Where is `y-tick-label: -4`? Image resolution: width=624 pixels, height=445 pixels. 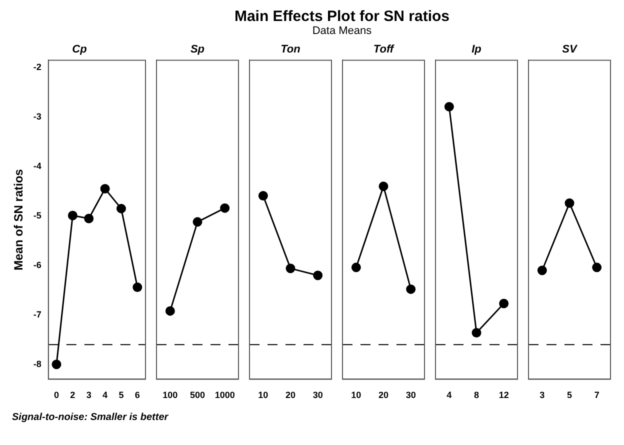
y-tick-label: -4 is located at coordinates (37, 166).